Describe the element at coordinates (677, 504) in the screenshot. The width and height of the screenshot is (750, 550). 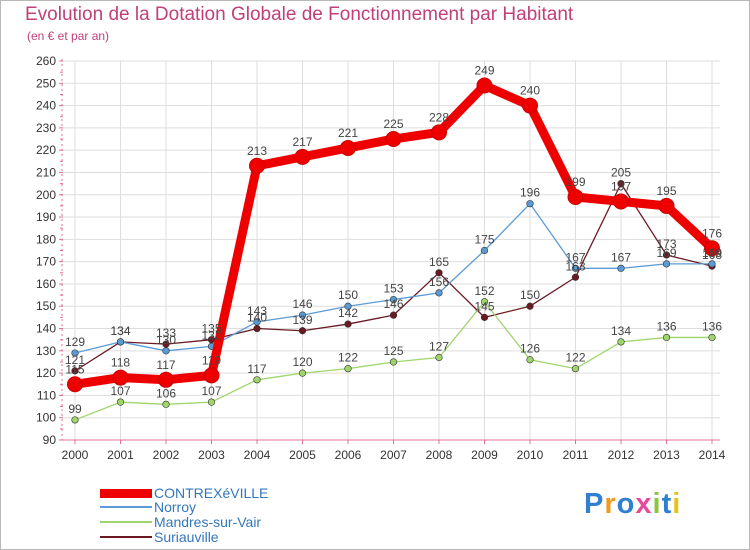
I see `logo-letter: i` at that location.